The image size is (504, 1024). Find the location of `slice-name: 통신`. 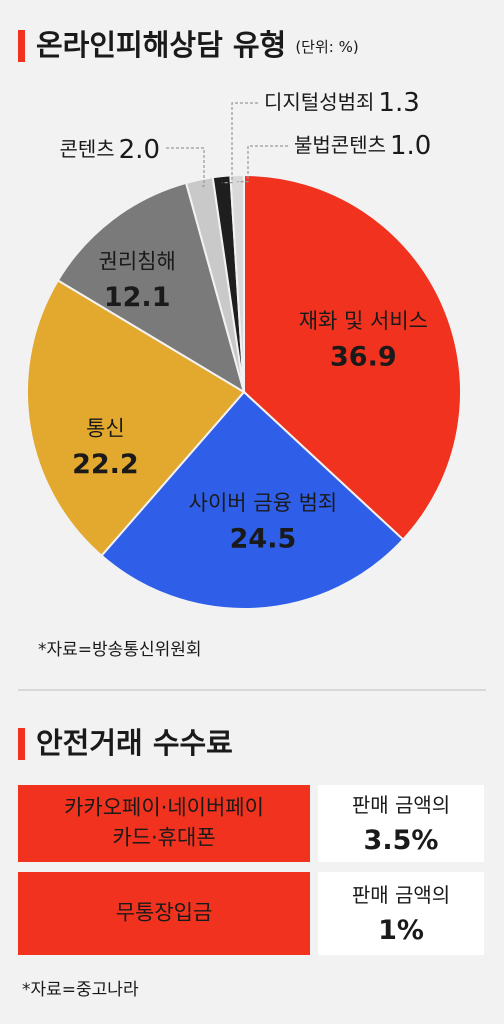

slice-name: 통신 is located at coordinates (105, 428).